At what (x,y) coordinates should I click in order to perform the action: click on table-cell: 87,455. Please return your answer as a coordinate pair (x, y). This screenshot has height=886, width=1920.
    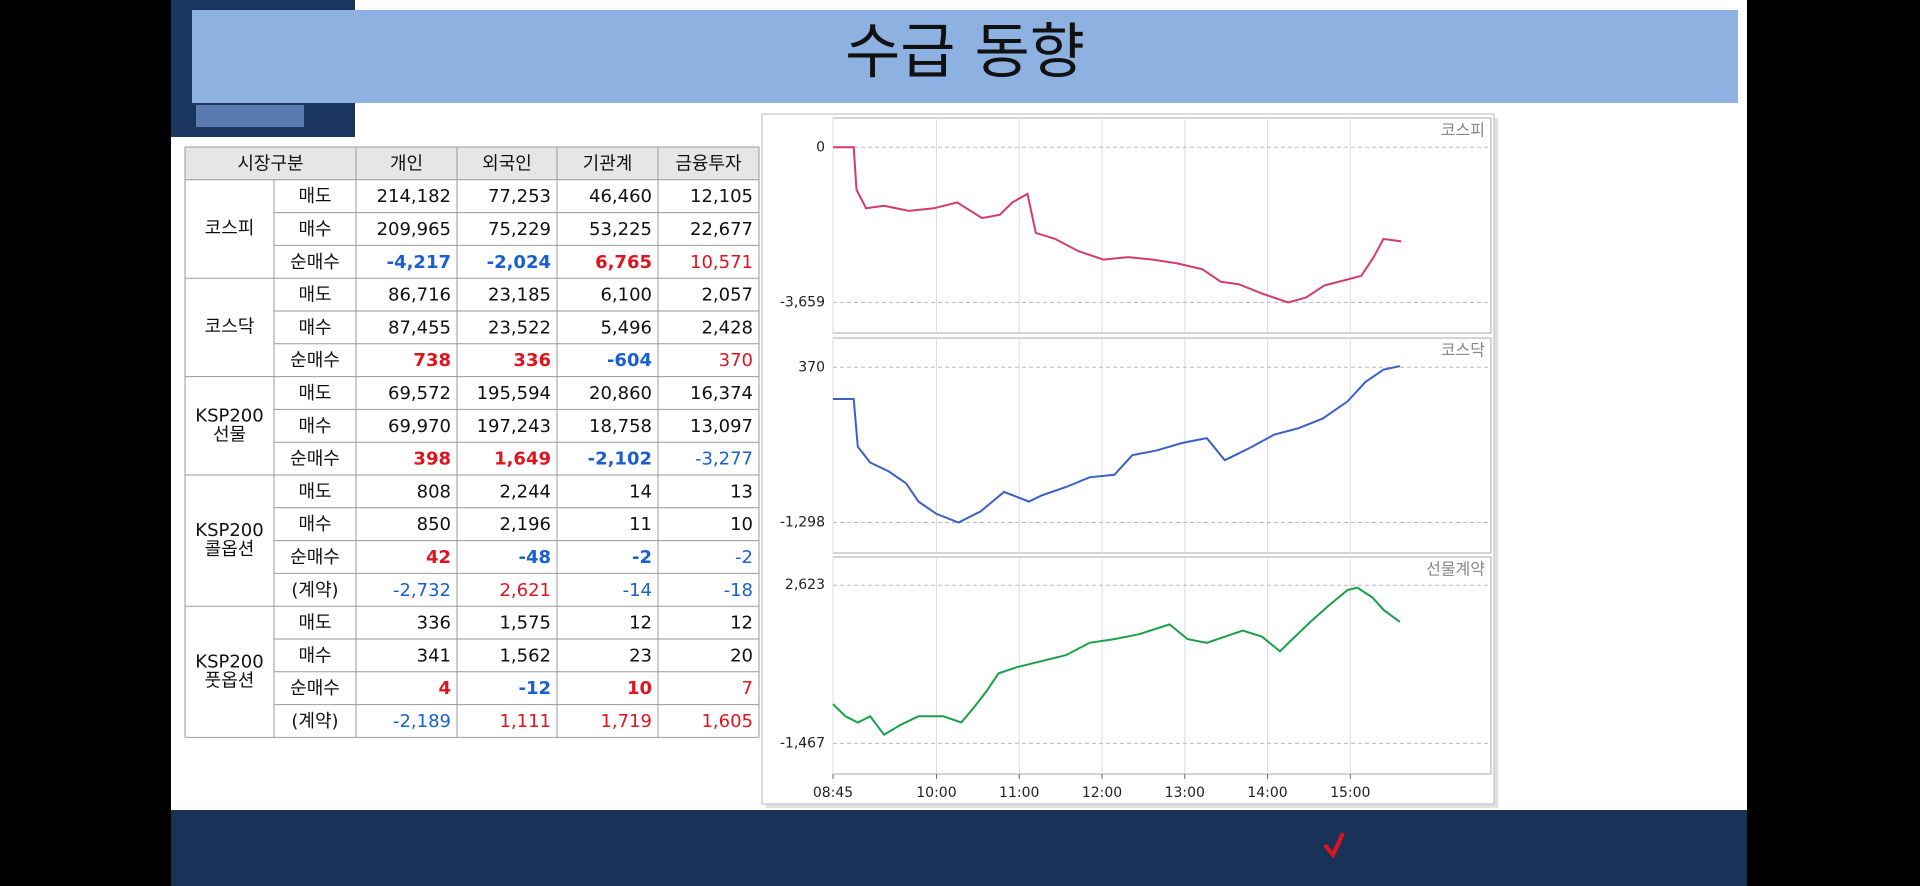
    Looking at the image, I should click on (419, 327).